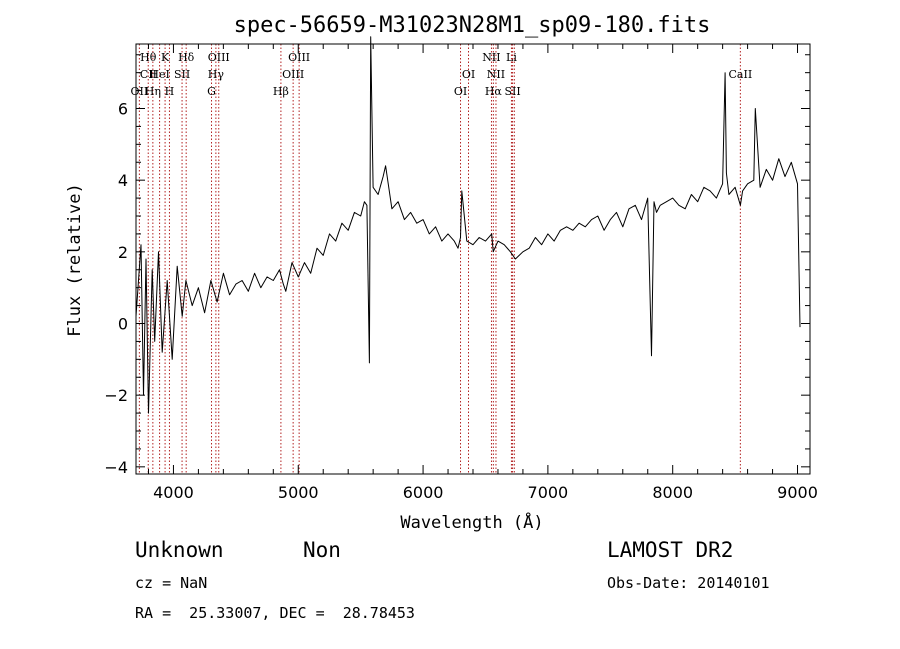 The width and height of the screenshot is (900, 649). What do you see at coordinates (116, 467) in the screenshot?
I see `y-tick-label: −4` at bounding box center [116, 467].